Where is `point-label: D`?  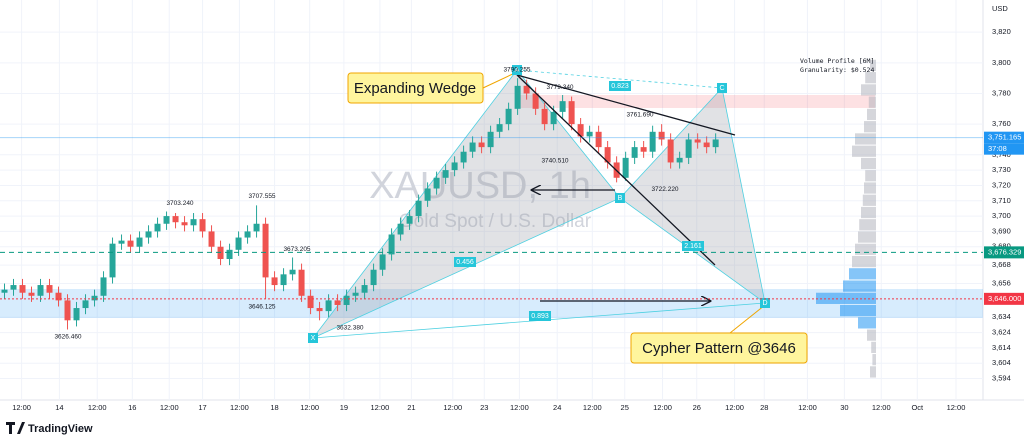
point-label: D is located at coordinates (764, 303).